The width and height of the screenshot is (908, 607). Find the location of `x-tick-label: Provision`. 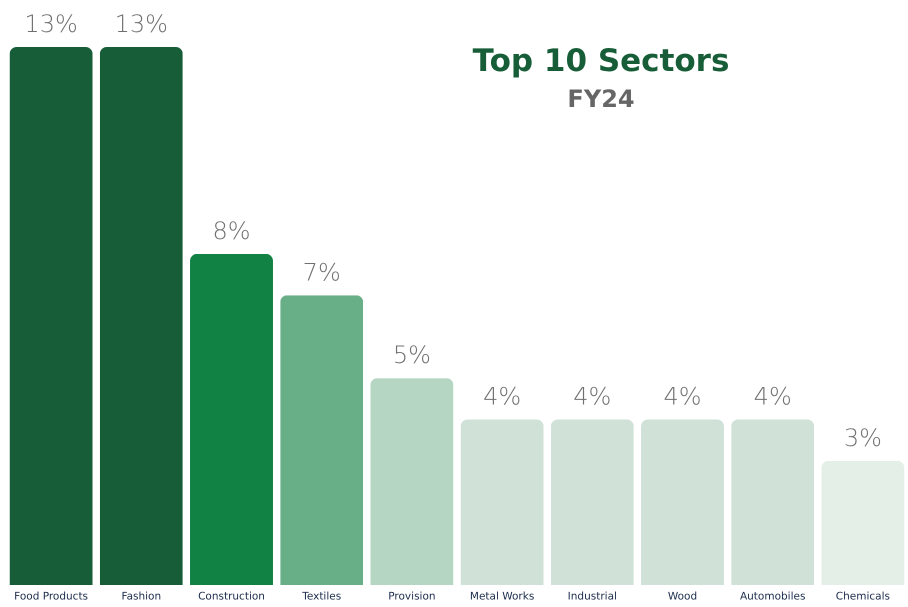

x-tick-label: Provision is located at coordinates (412, 596).